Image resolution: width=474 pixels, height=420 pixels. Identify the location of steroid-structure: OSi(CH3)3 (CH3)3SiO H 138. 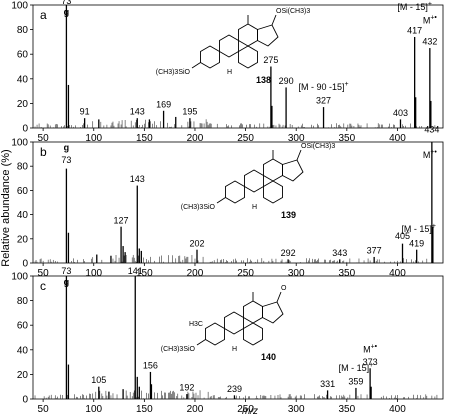
(233, 46).